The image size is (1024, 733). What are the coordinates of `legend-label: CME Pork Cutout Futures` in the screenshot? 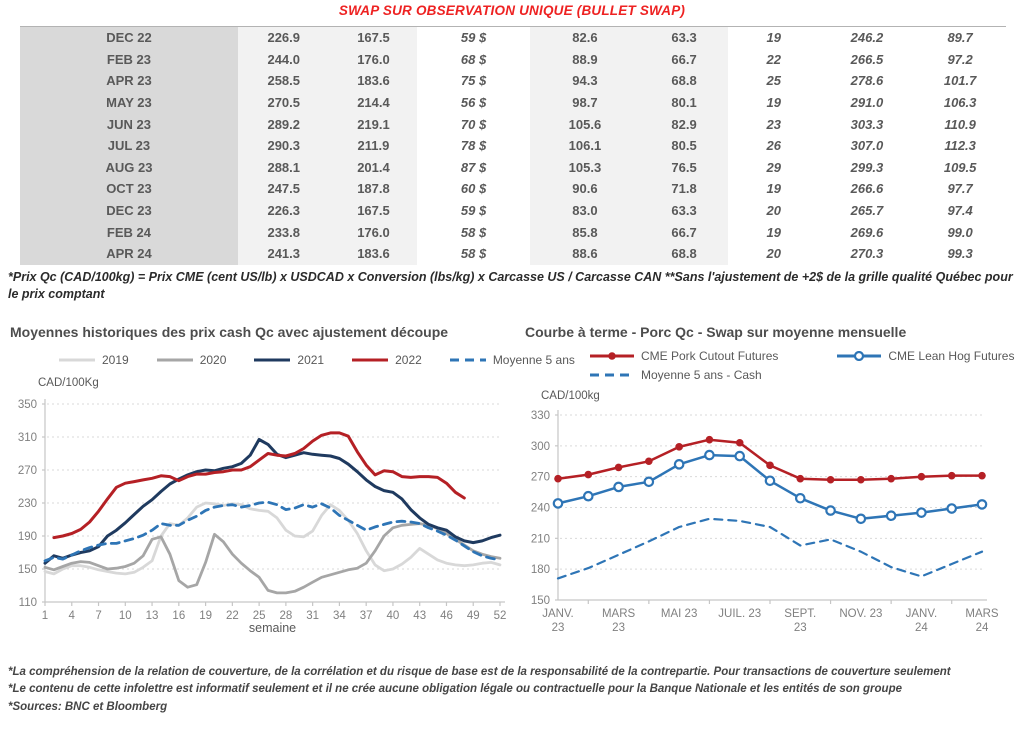 It's located at (710, 356).